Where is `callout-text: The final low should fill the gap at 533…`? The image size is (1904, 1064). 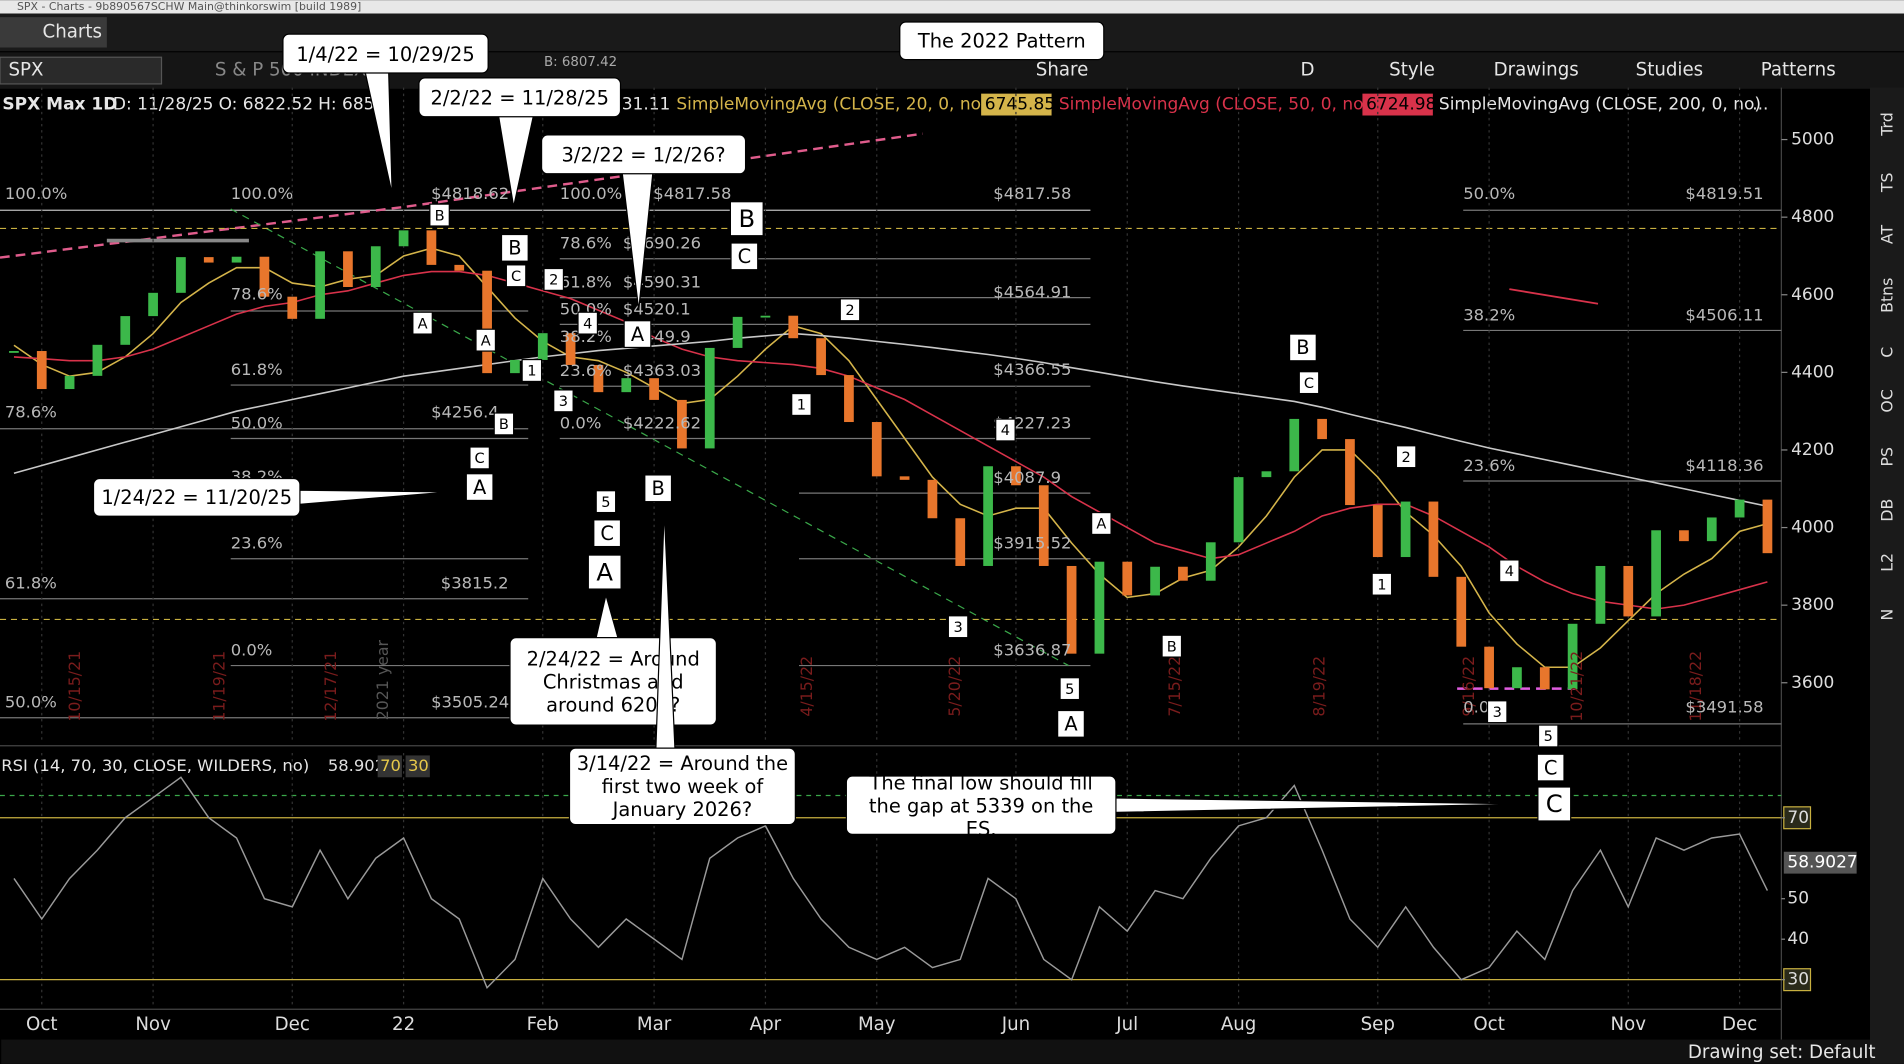 callout-text: The final low should fill the gap at 533… is located at coordinates (981, 805).